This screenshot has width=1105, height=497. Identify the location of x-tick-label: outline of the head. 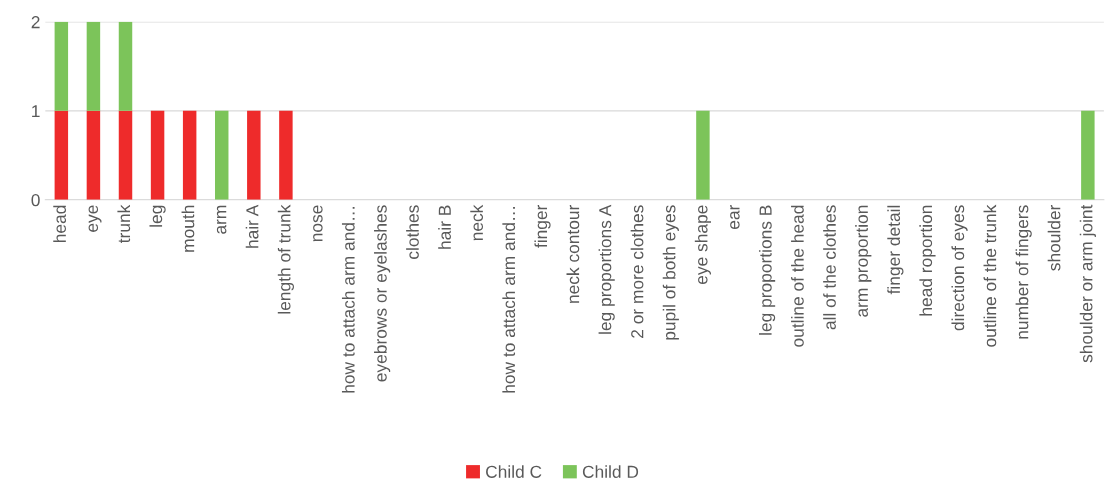
(797, 276).